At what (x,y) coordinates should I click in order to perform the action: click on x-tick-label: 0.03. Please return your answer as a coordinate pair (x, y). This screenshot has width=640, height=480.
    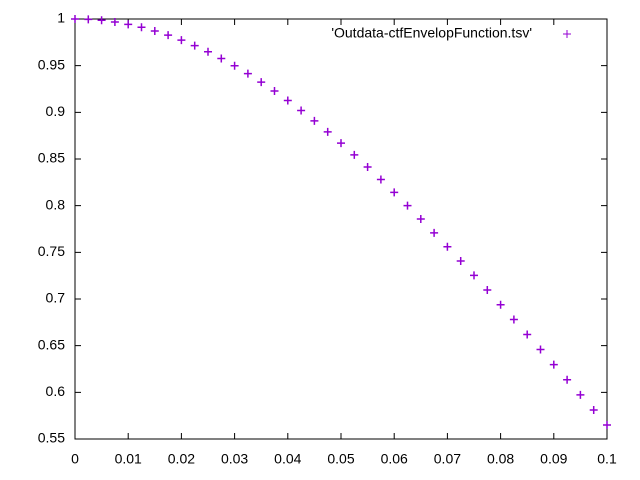
    Looking at the image, I should click on (234, 459).